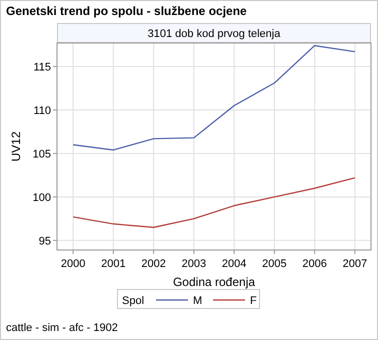 This screenshot has height=340, width=378. What do you see at coordinates (253, 301) in the screenshot?
I see `legend-label: F` at bounding box center [253, 301].